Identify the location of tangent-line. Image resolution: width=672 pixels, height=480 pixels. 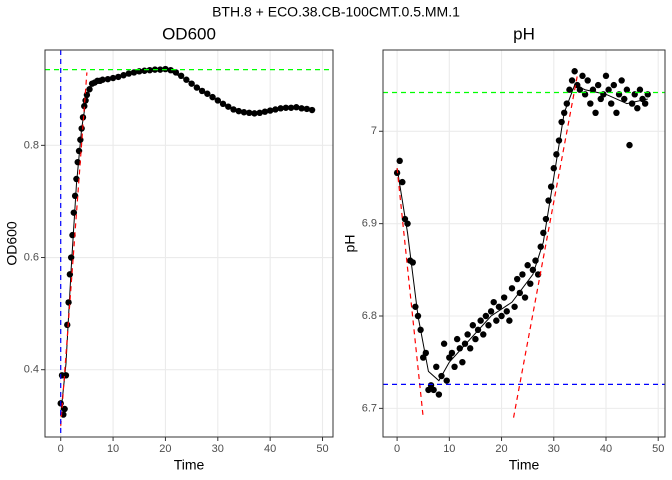
(545, 246).